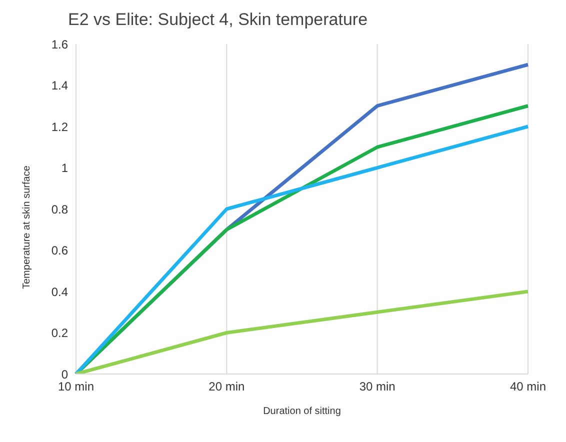 The width and height of the screenshot is (566, 442). I want to click on y-tick-label: 1.4, so click(59, 85).